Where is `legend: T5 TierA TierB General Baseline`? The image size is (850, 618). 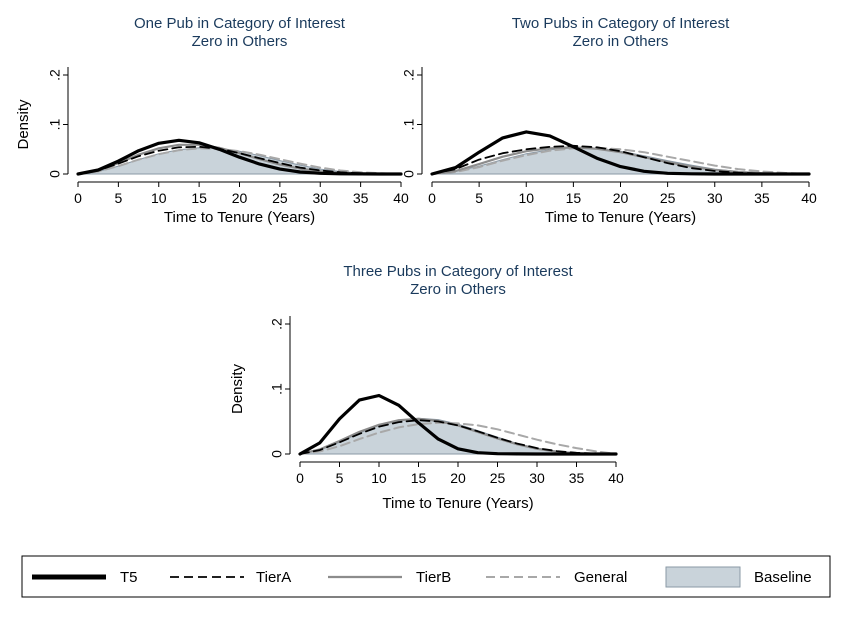
legend: T5 TierA TierB General Baseline is located at coordinates (426, 576).